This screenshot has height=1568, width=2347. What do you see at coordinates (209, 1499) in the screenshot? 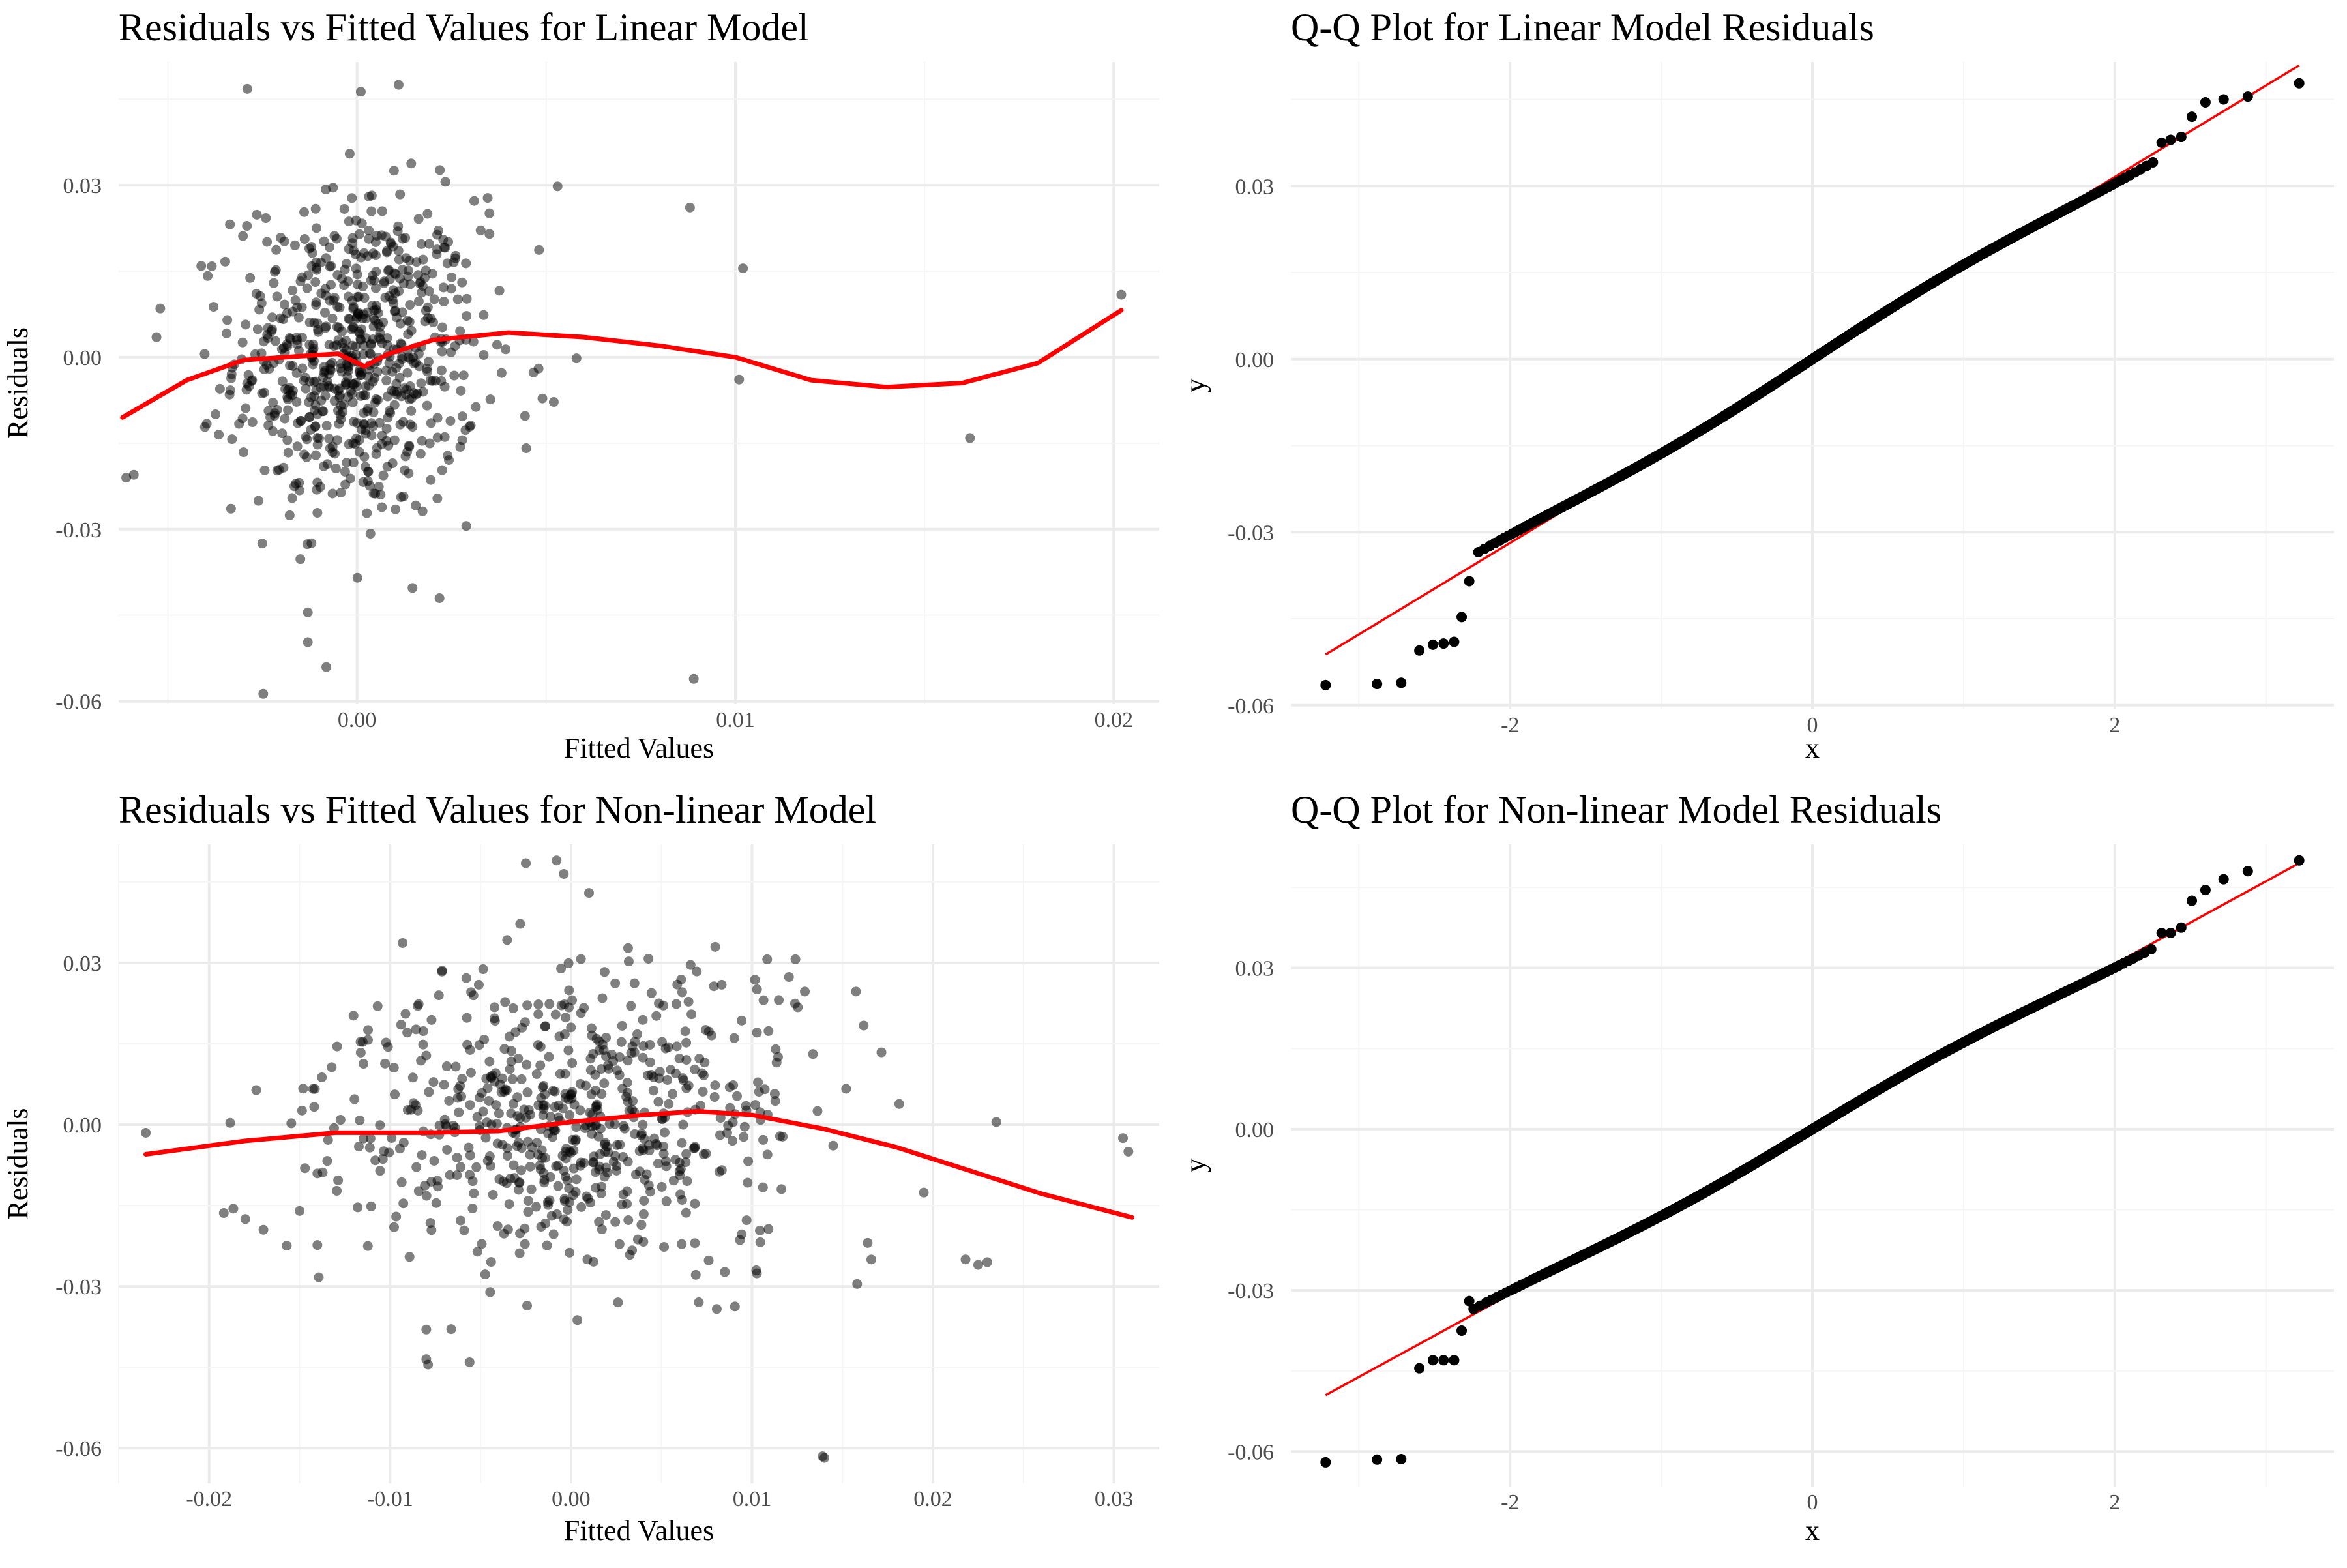
I see `x-tick-label: -0.02` at bounding box center [209, 1499].